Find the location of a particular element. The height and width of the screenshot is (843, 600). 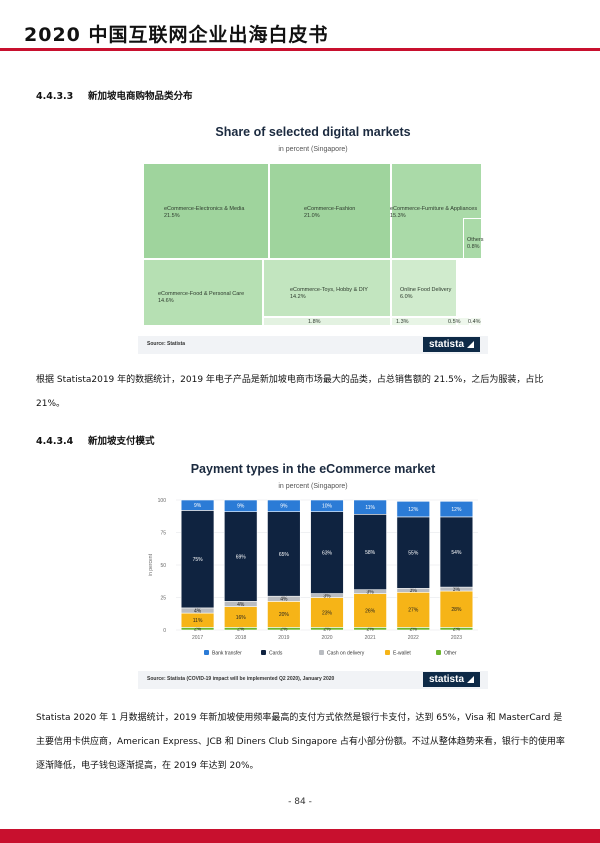

treemap-cell: eCommerce-Fashion 21.0% is located at coordinates (330, 211).